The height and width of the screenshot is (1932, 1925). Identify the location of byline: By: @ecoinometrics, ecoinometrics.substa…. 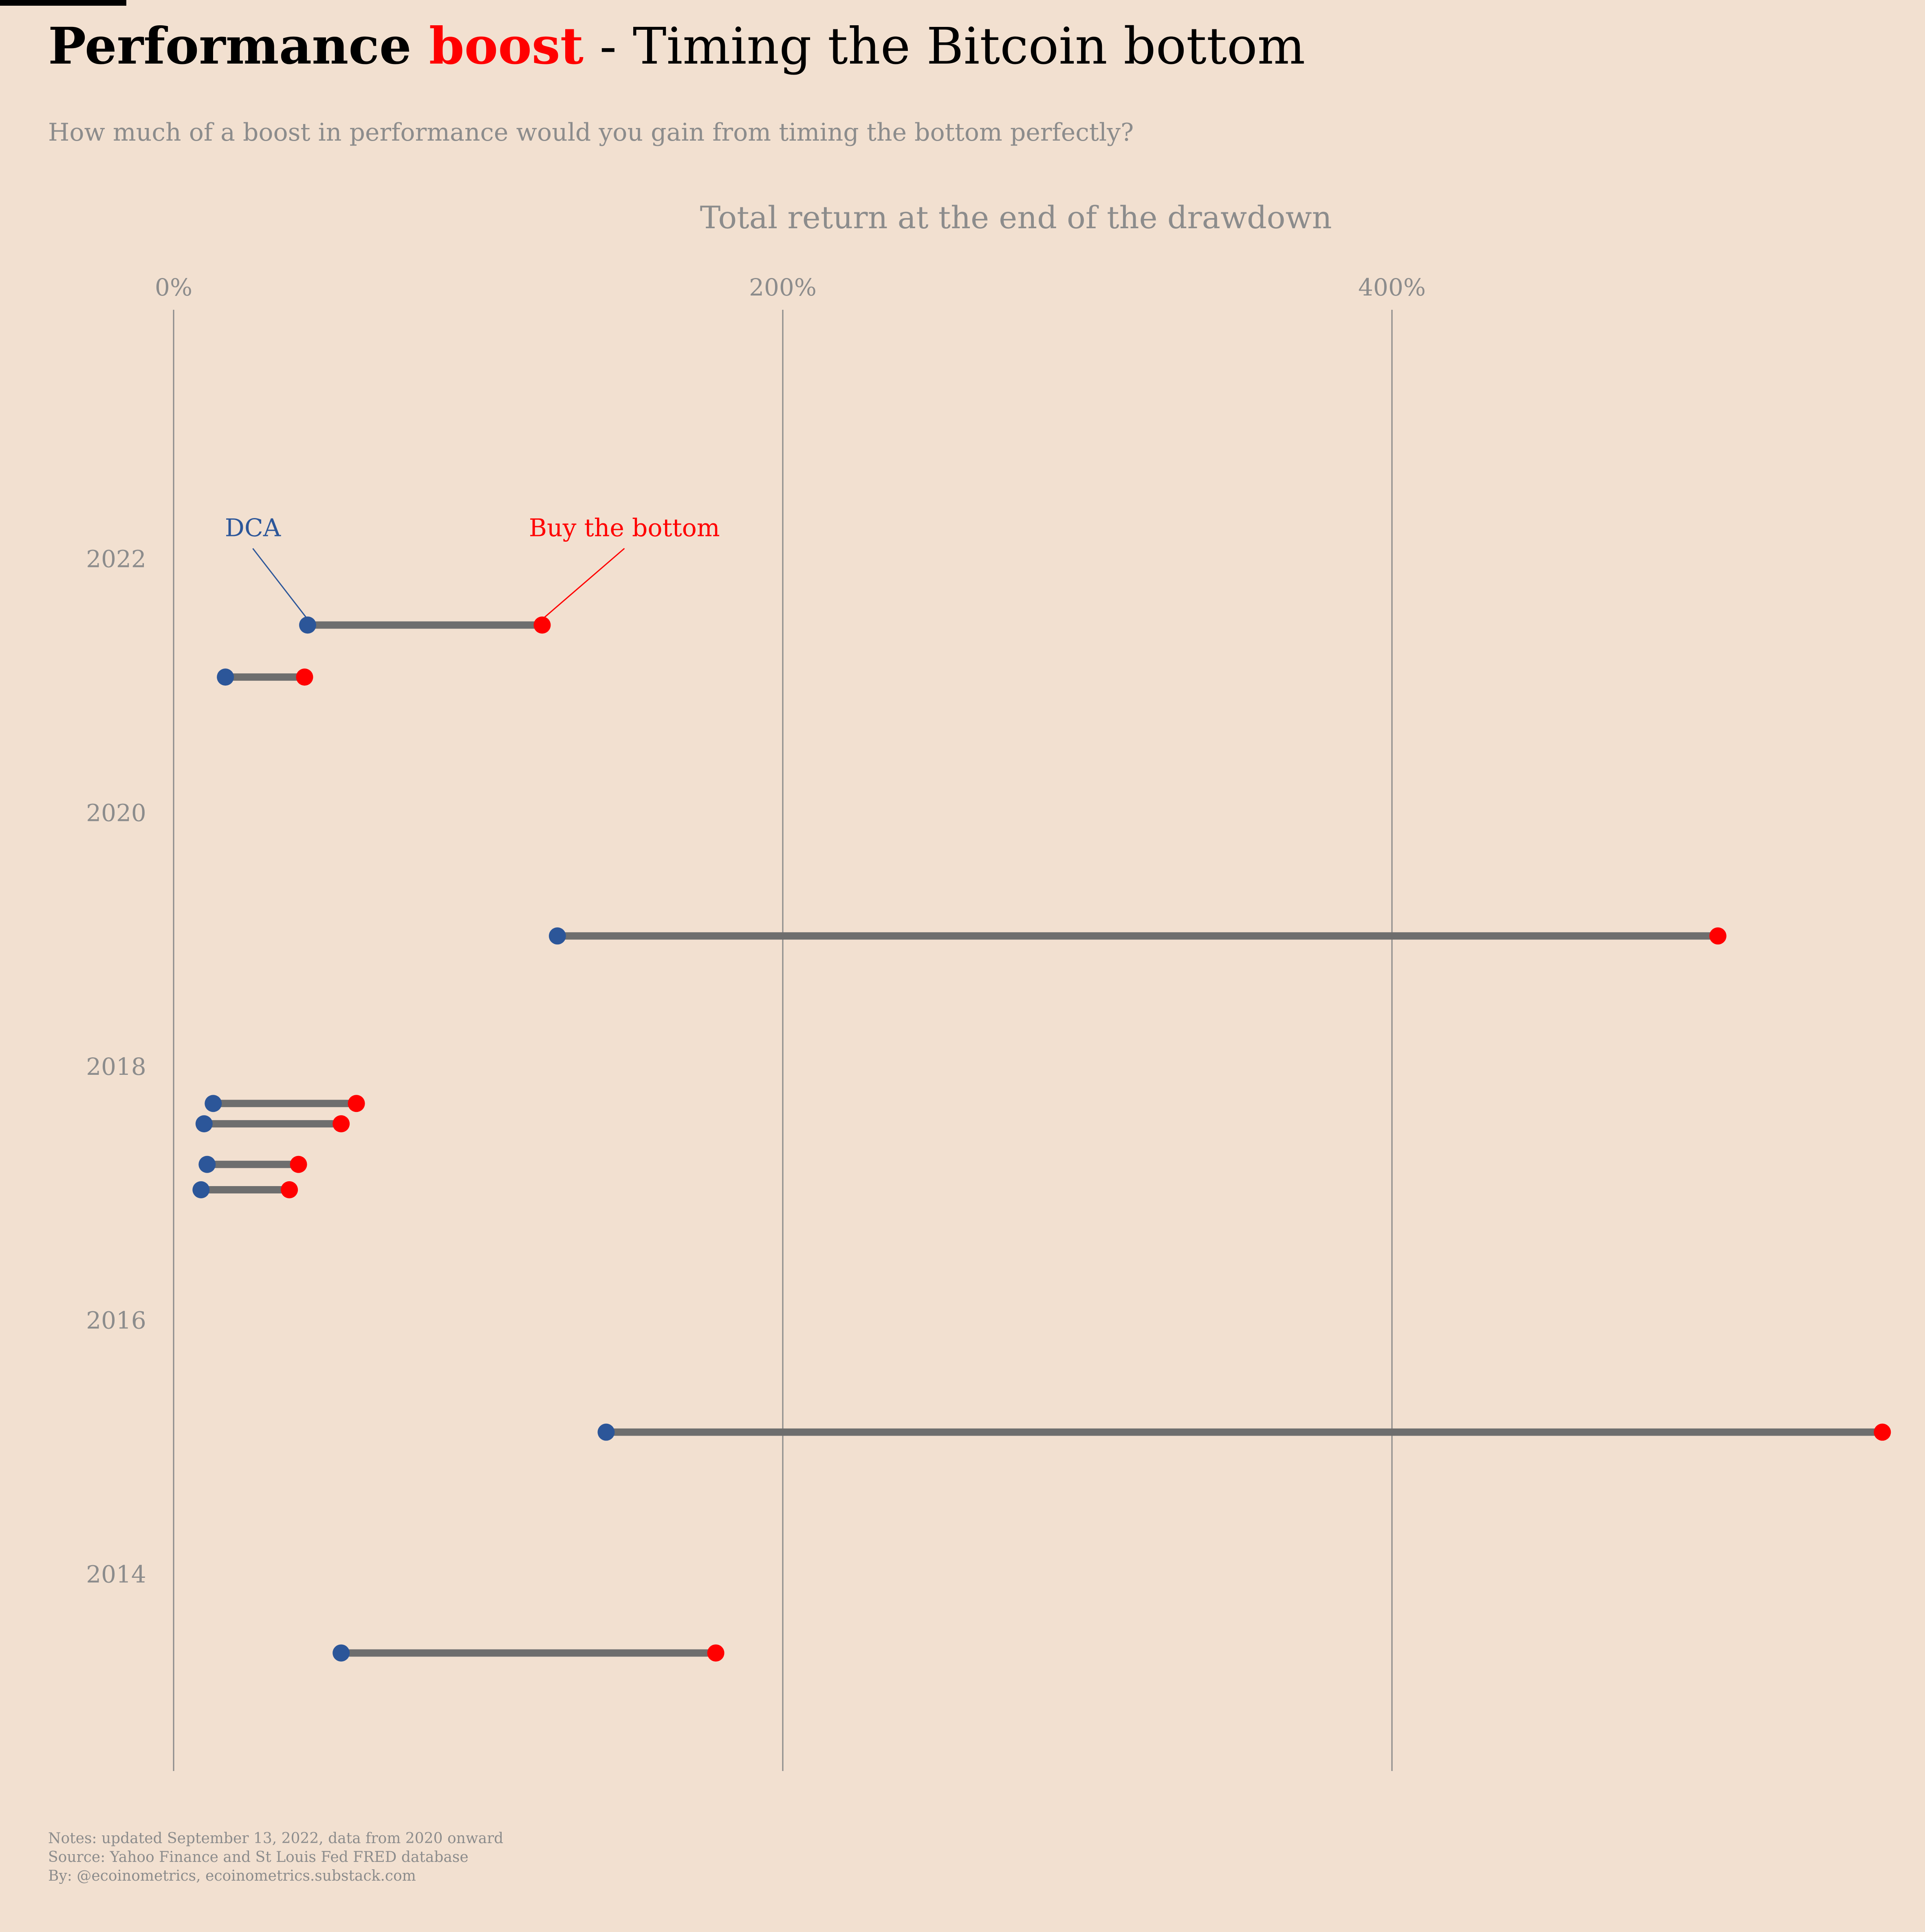
(232, 1876).